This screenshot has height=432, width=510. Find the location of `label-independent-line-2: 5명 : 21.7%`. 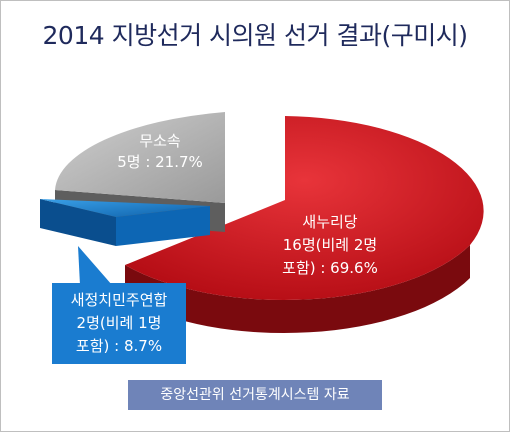

label-independent-line-2: 5명 : 21.7% is located at coordinates (160, 162).